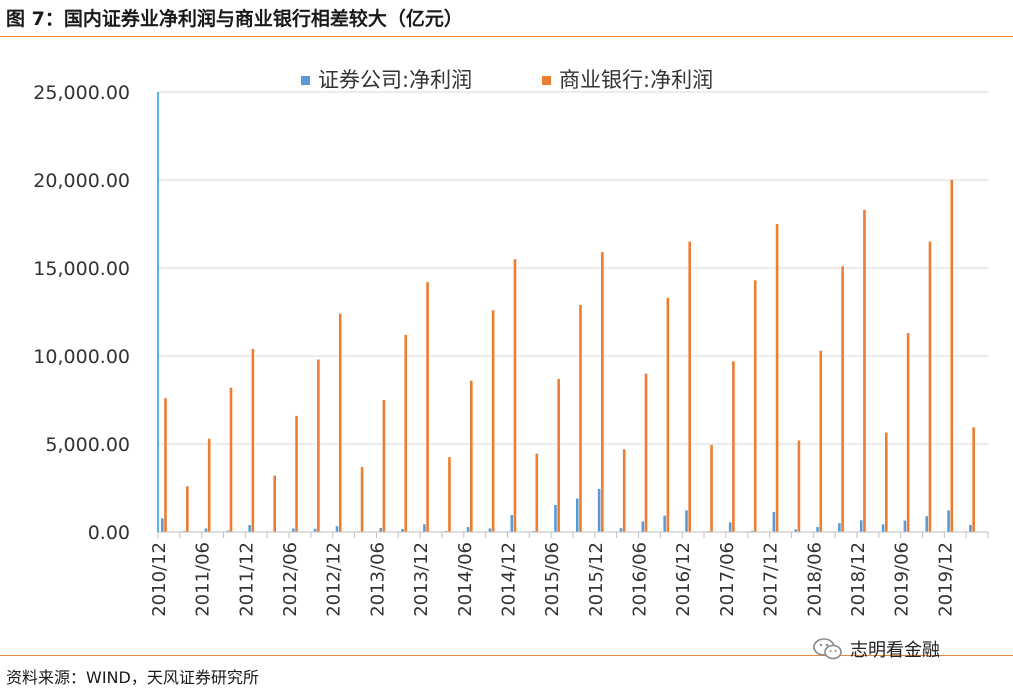 The width and height of the screenshot is (1013, 693). I want to click on x-tick-label: 2017/06, so click(727, 579).